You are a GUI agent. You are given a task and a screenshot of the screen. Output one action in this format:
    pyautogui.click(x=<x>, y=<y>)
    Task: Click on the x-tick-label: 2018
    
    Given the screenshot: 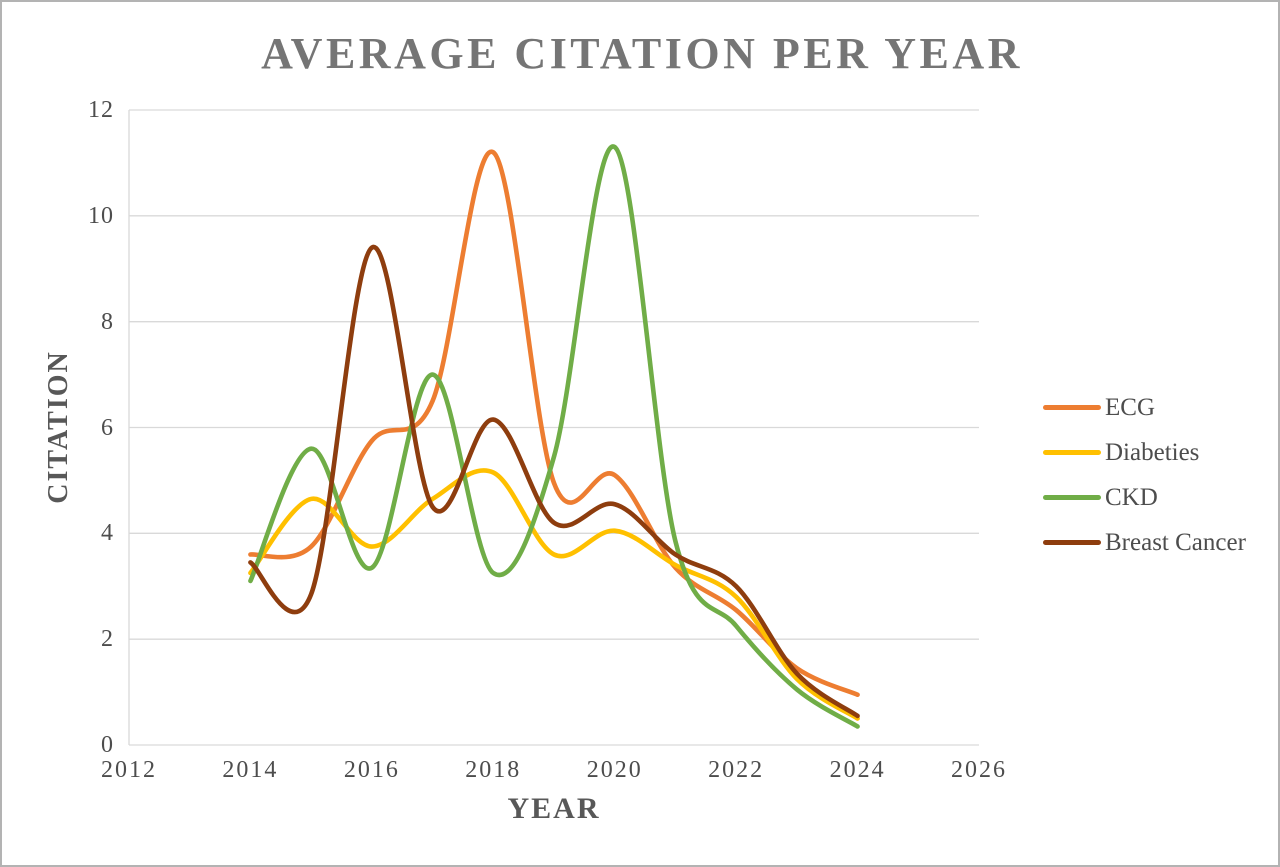 What is the action you would take?
    pyautogui.click(x=493, y=770)
    